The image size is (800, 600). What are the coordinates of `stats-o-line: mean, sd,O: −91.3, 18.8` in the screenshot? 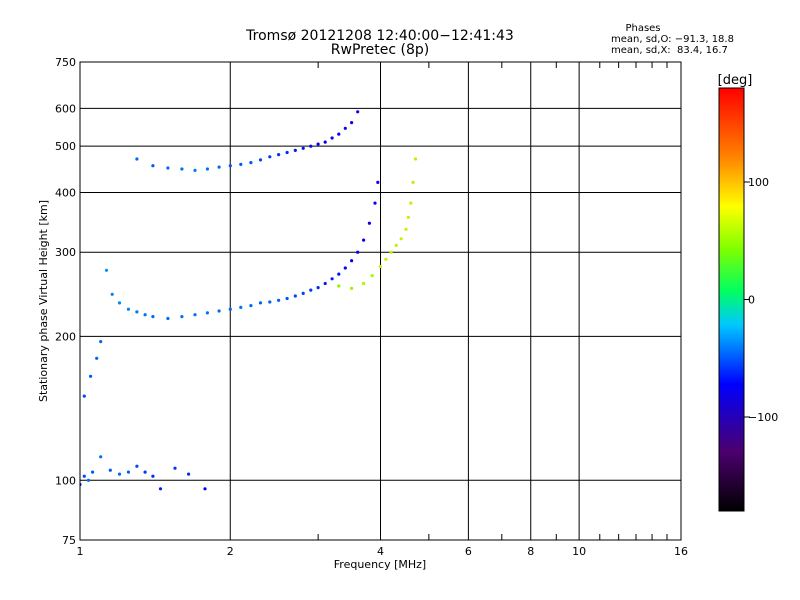 It's located at (672, 39).